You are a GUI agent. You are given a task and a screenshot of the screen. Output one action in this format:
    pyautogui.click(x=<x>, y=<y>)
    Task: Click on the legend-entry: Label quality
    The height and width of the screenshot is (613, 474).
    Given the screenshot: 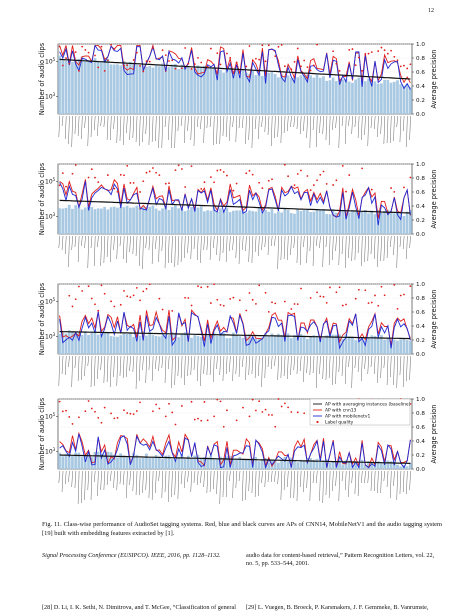 What is the action you would take?
    pyautogui.click(x=339, y=423)
    